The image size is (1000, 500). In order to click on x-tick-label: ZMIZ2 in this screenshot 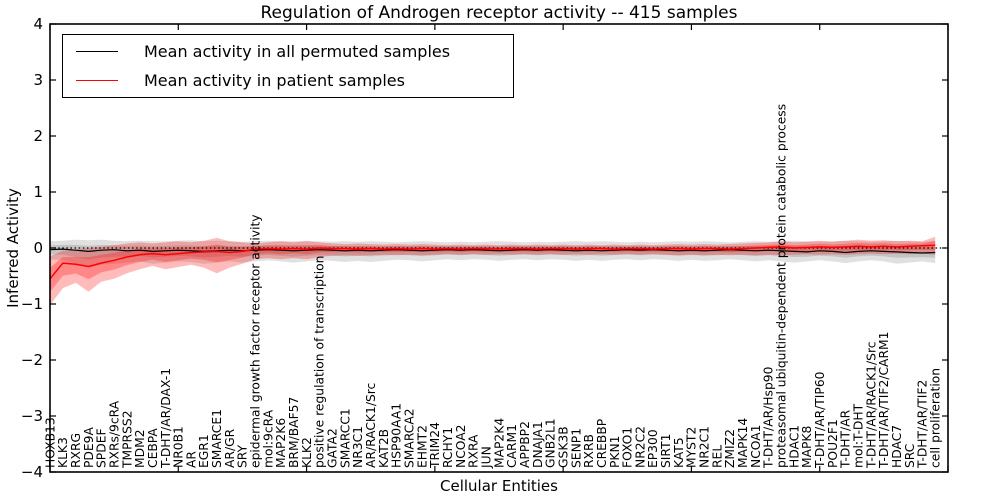, I will do `click(730, 448)`.